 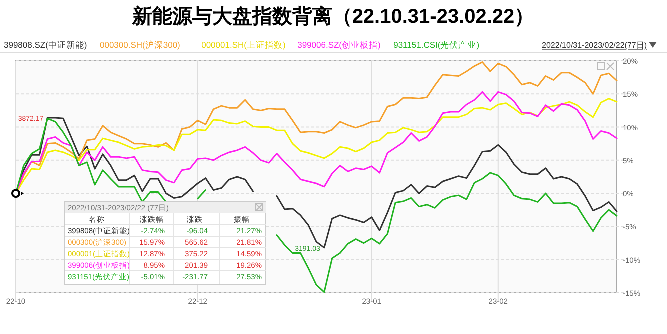 What do you see at coordinates (595, 45) in the screenshot?
I see `text: 2022/10/31-2023/02/22(77日)` at bounding box center [595, 45].